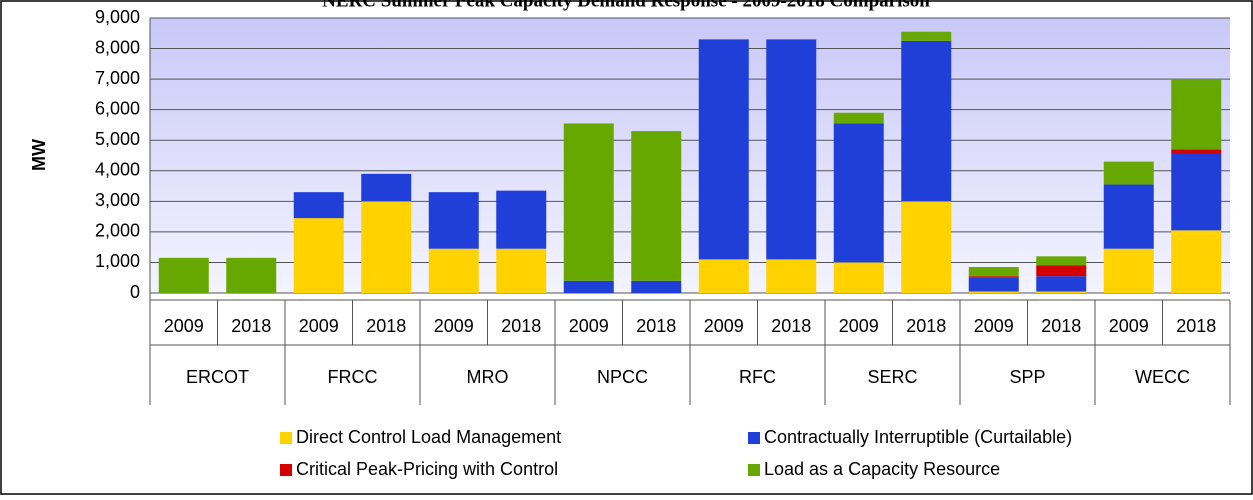 The image size is (1253, 500). Describe the element at coordinates (1027, 377) in the screenshot. I see `group-label: SPP` at that location.